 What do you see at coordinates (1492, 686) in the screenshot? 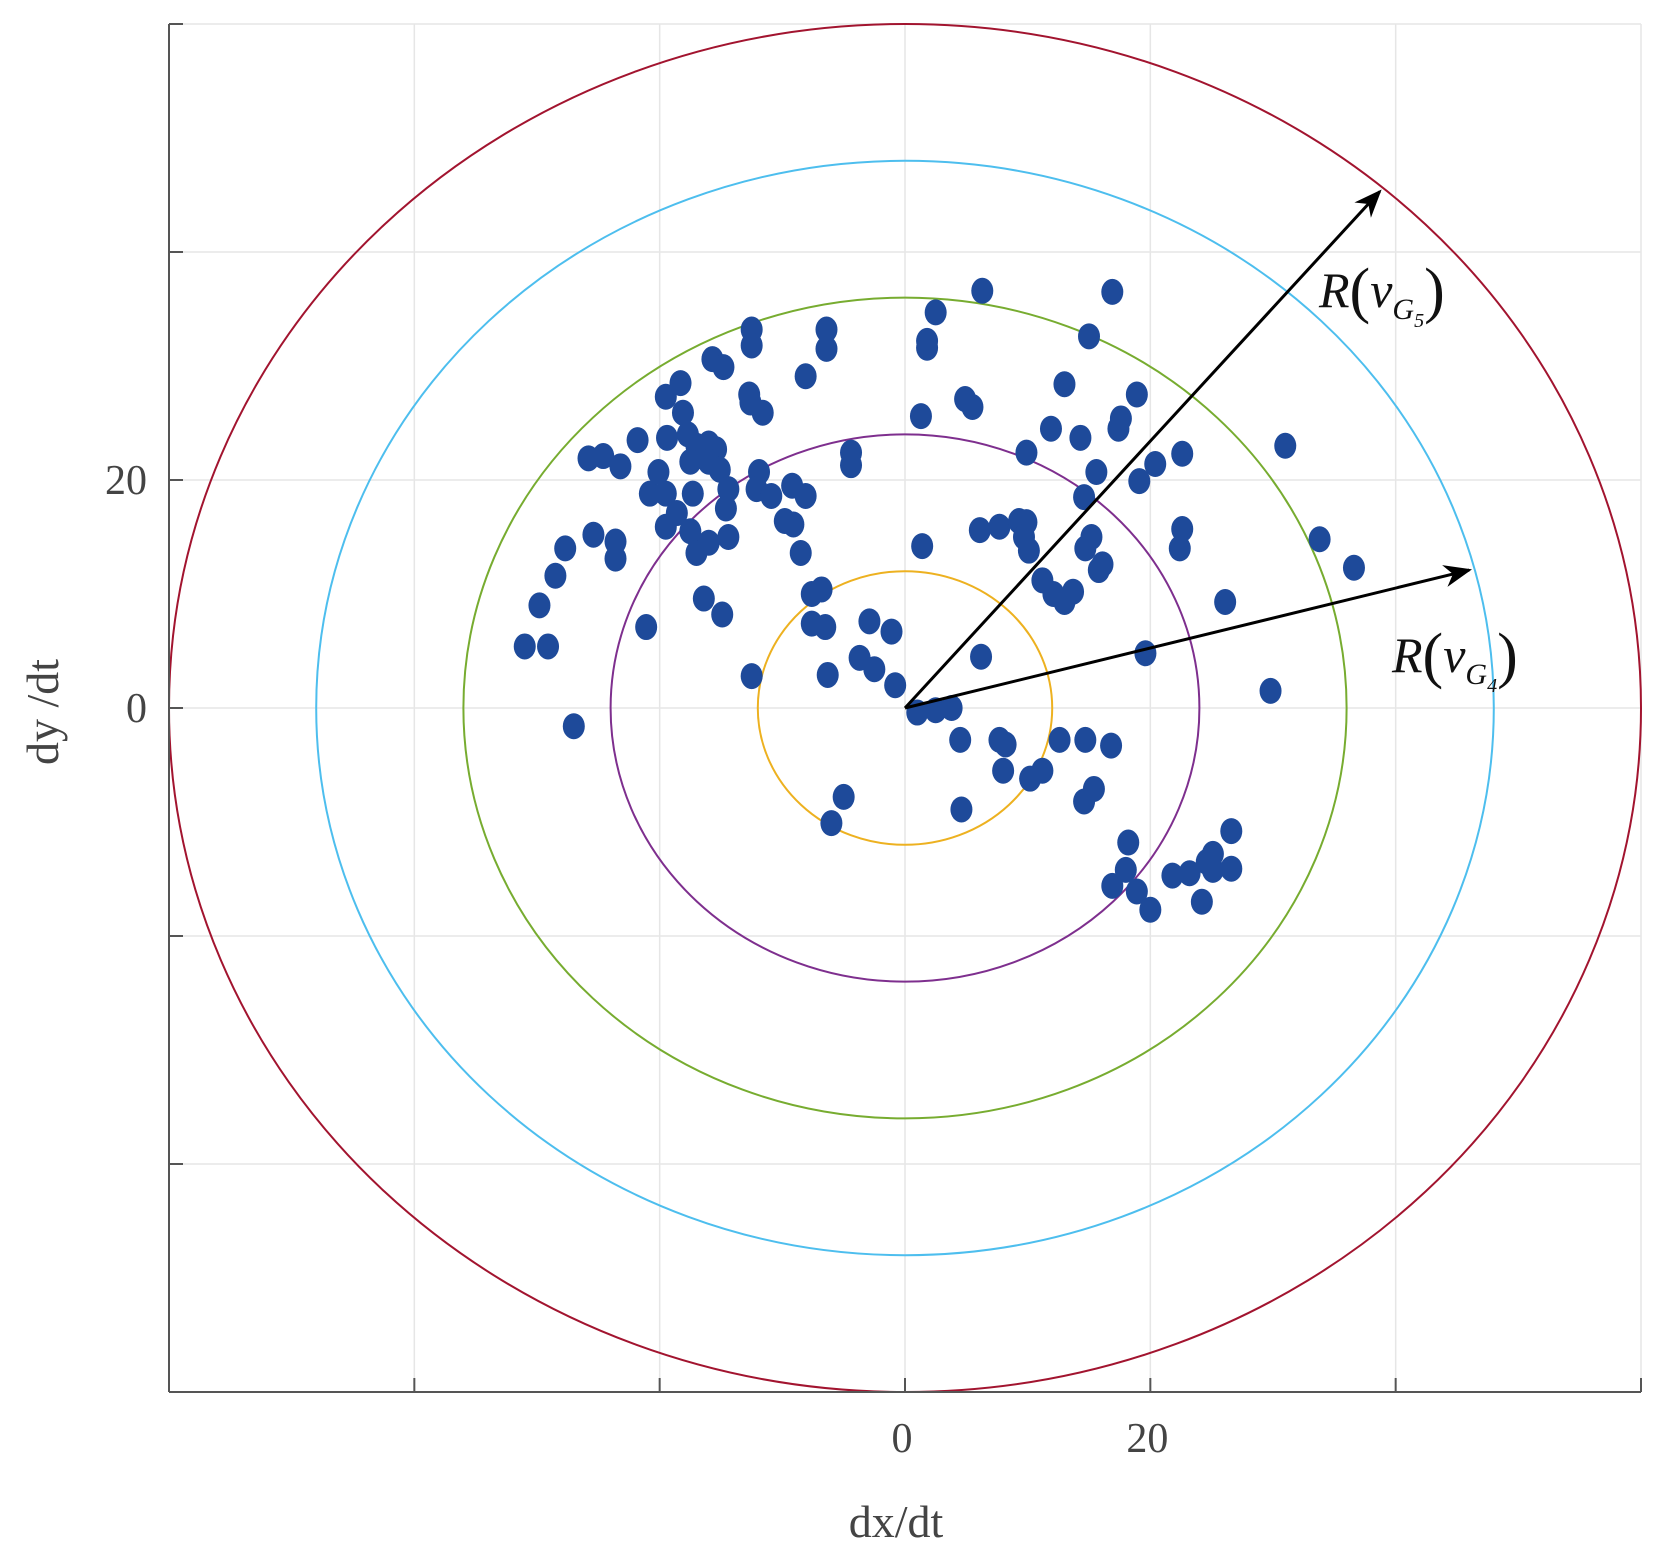
I see `label-index: 4` at bounding box center [1492, 686].